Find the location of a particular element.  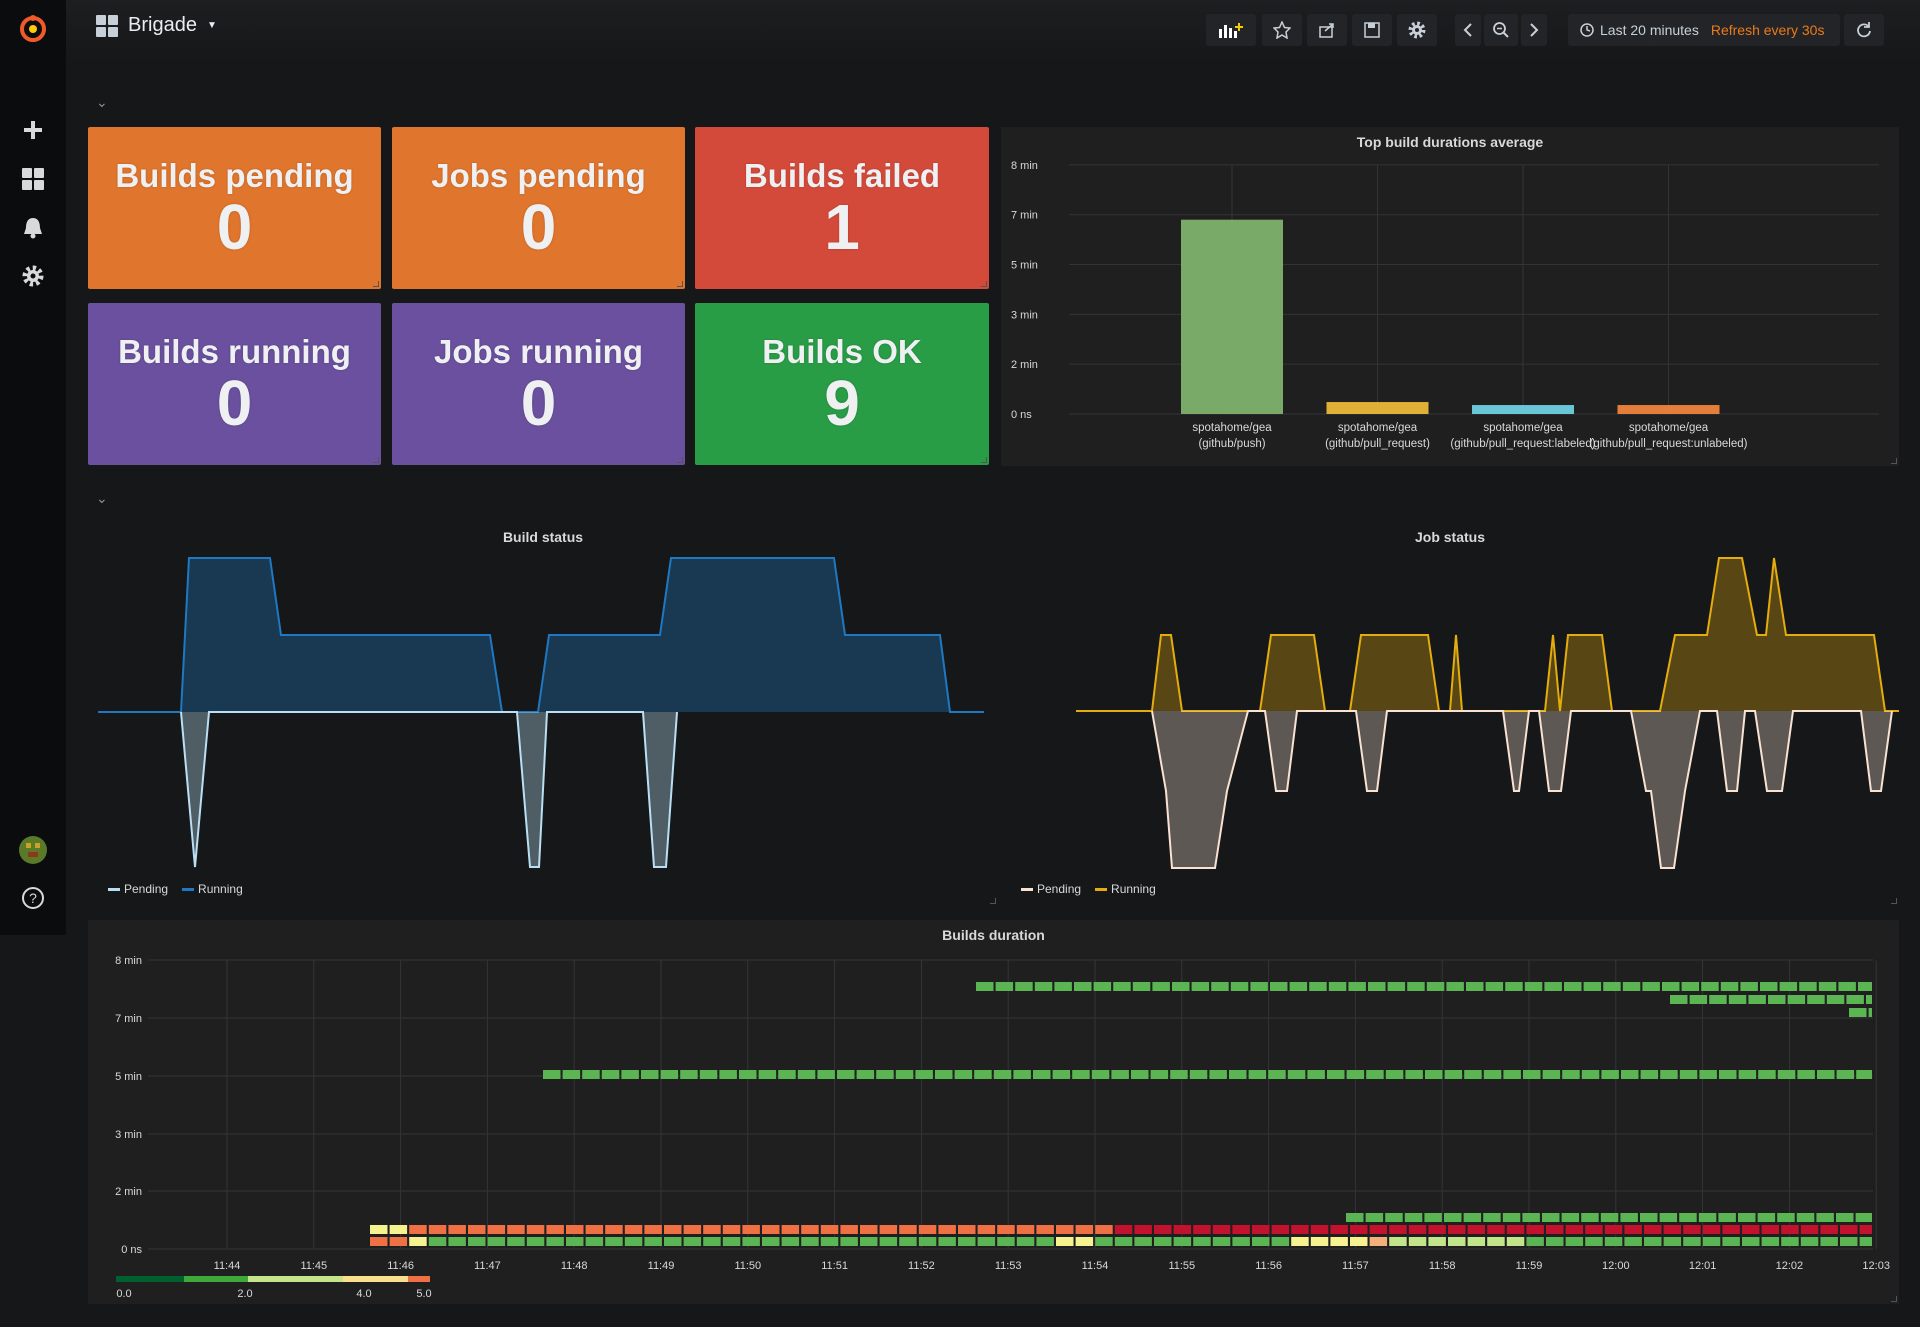

panel-build-status: Build status Pending Running is located at coordinates (543, 712).